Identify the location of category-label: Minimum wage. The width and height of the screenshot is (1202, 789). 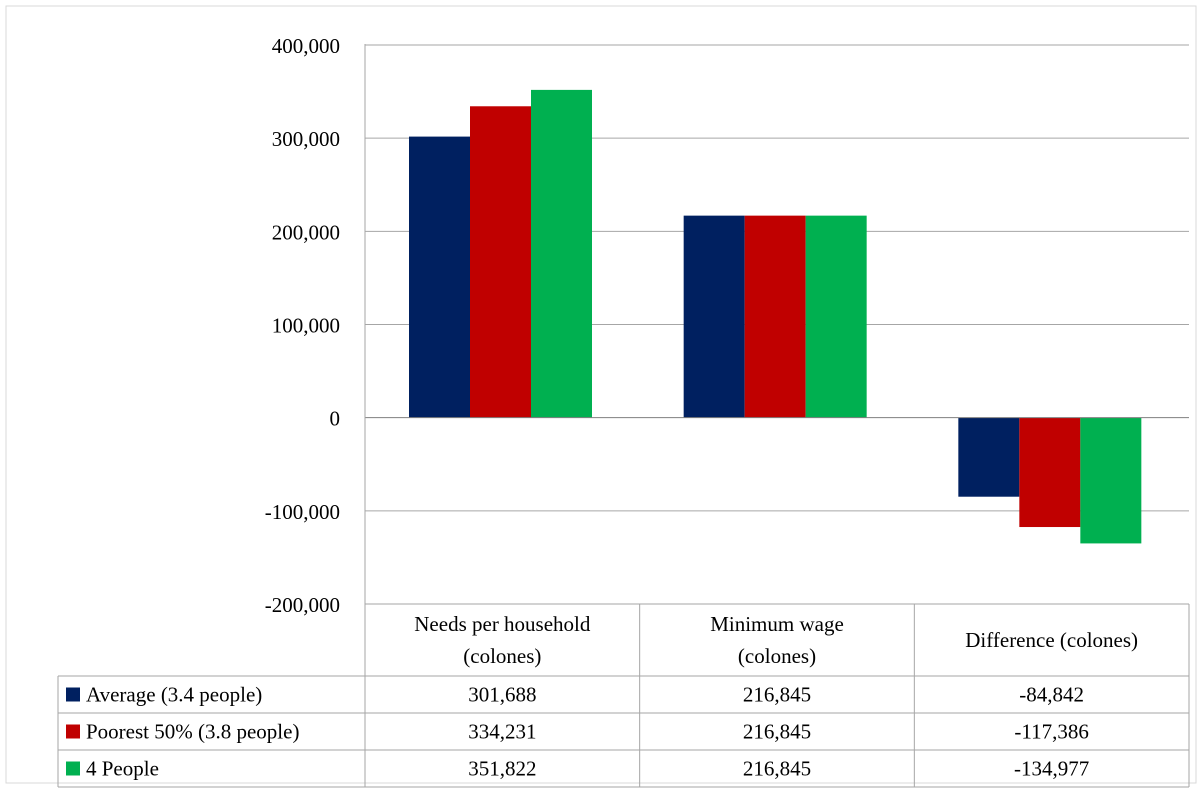
(777, 624).